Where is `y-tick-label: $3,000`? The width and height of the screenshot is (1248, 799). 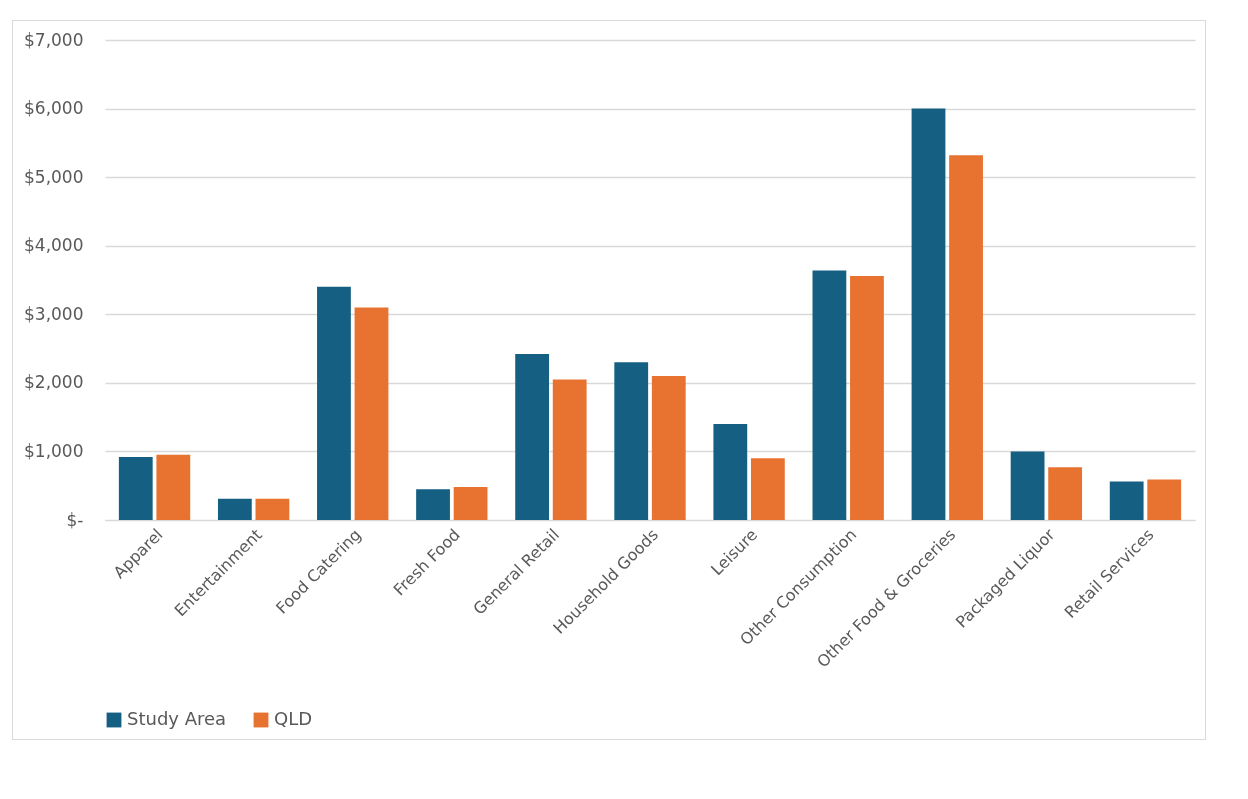
y-tick-label: $3,000 is located at coordinates (54, 313).